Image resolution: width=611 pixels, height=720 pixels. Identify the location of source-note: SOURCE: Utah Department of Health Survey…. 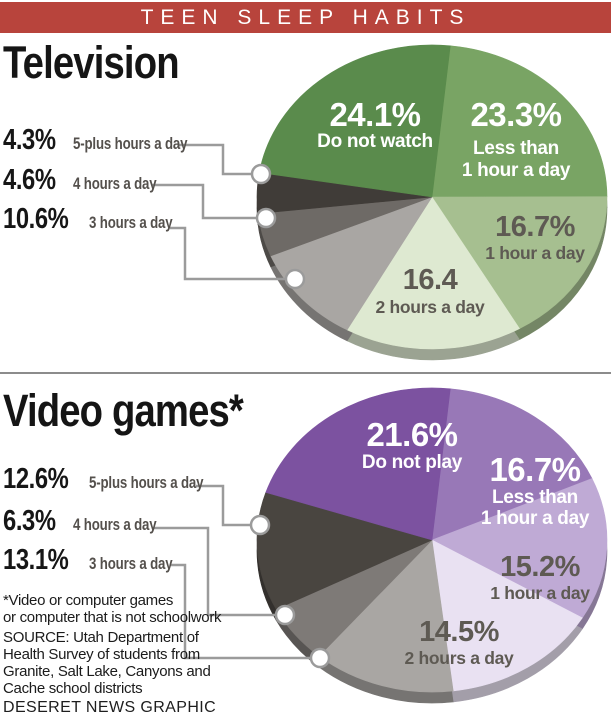
(107, 663).